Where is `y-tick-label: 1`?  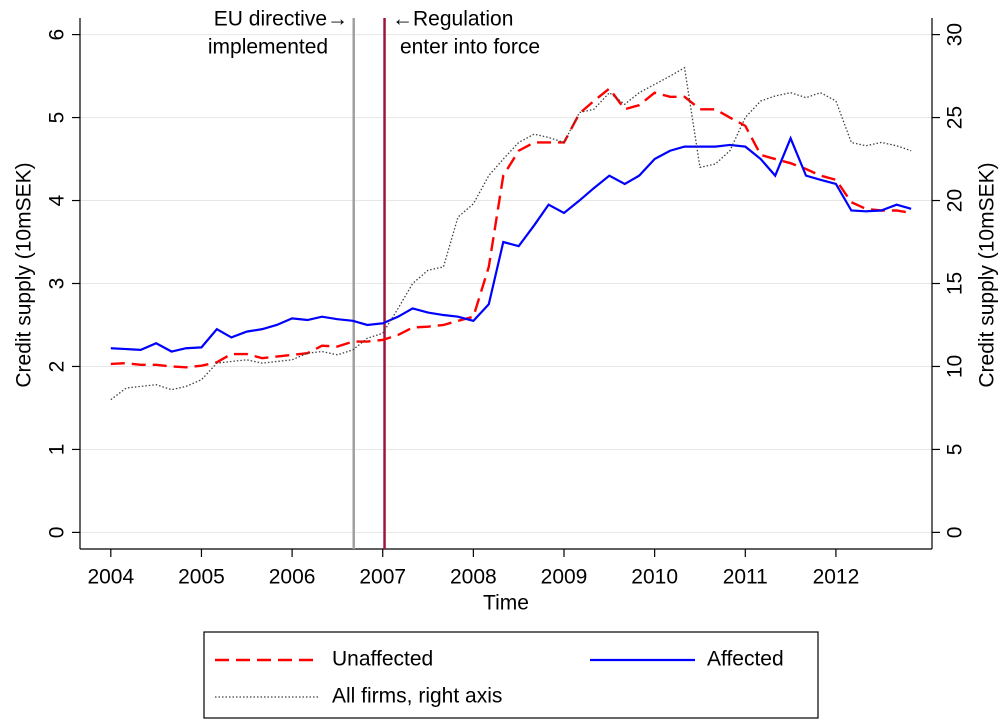 y-tick-label: 1 is located at coordinates (57, 450).